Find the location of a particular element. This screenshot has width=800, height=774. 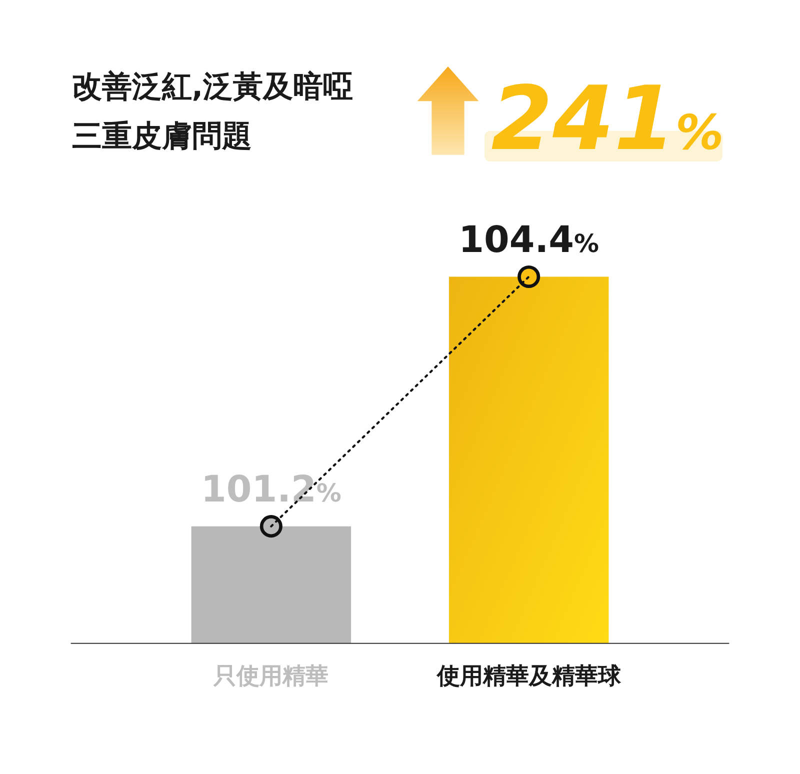

text: 241% is located at coordinates (607, 118).